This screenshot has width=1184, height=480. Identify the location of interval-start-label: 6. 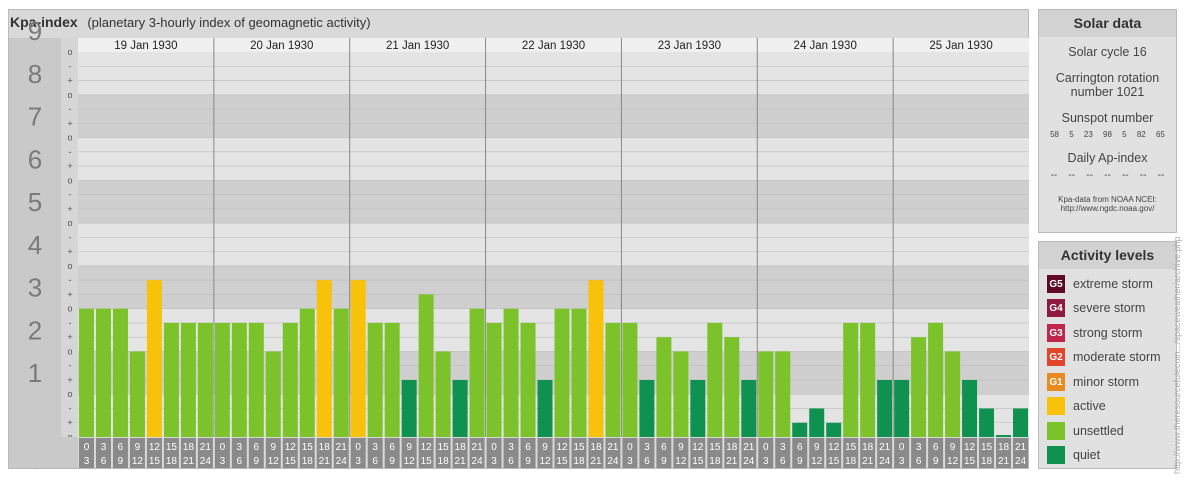
(392, 447).